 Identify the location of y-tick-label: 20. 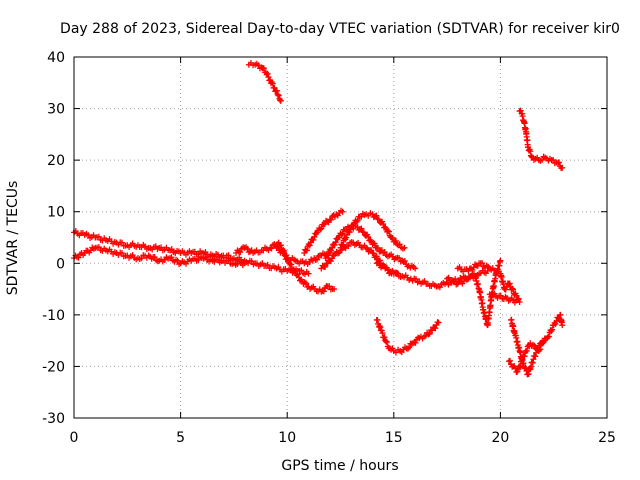
(56, 161).